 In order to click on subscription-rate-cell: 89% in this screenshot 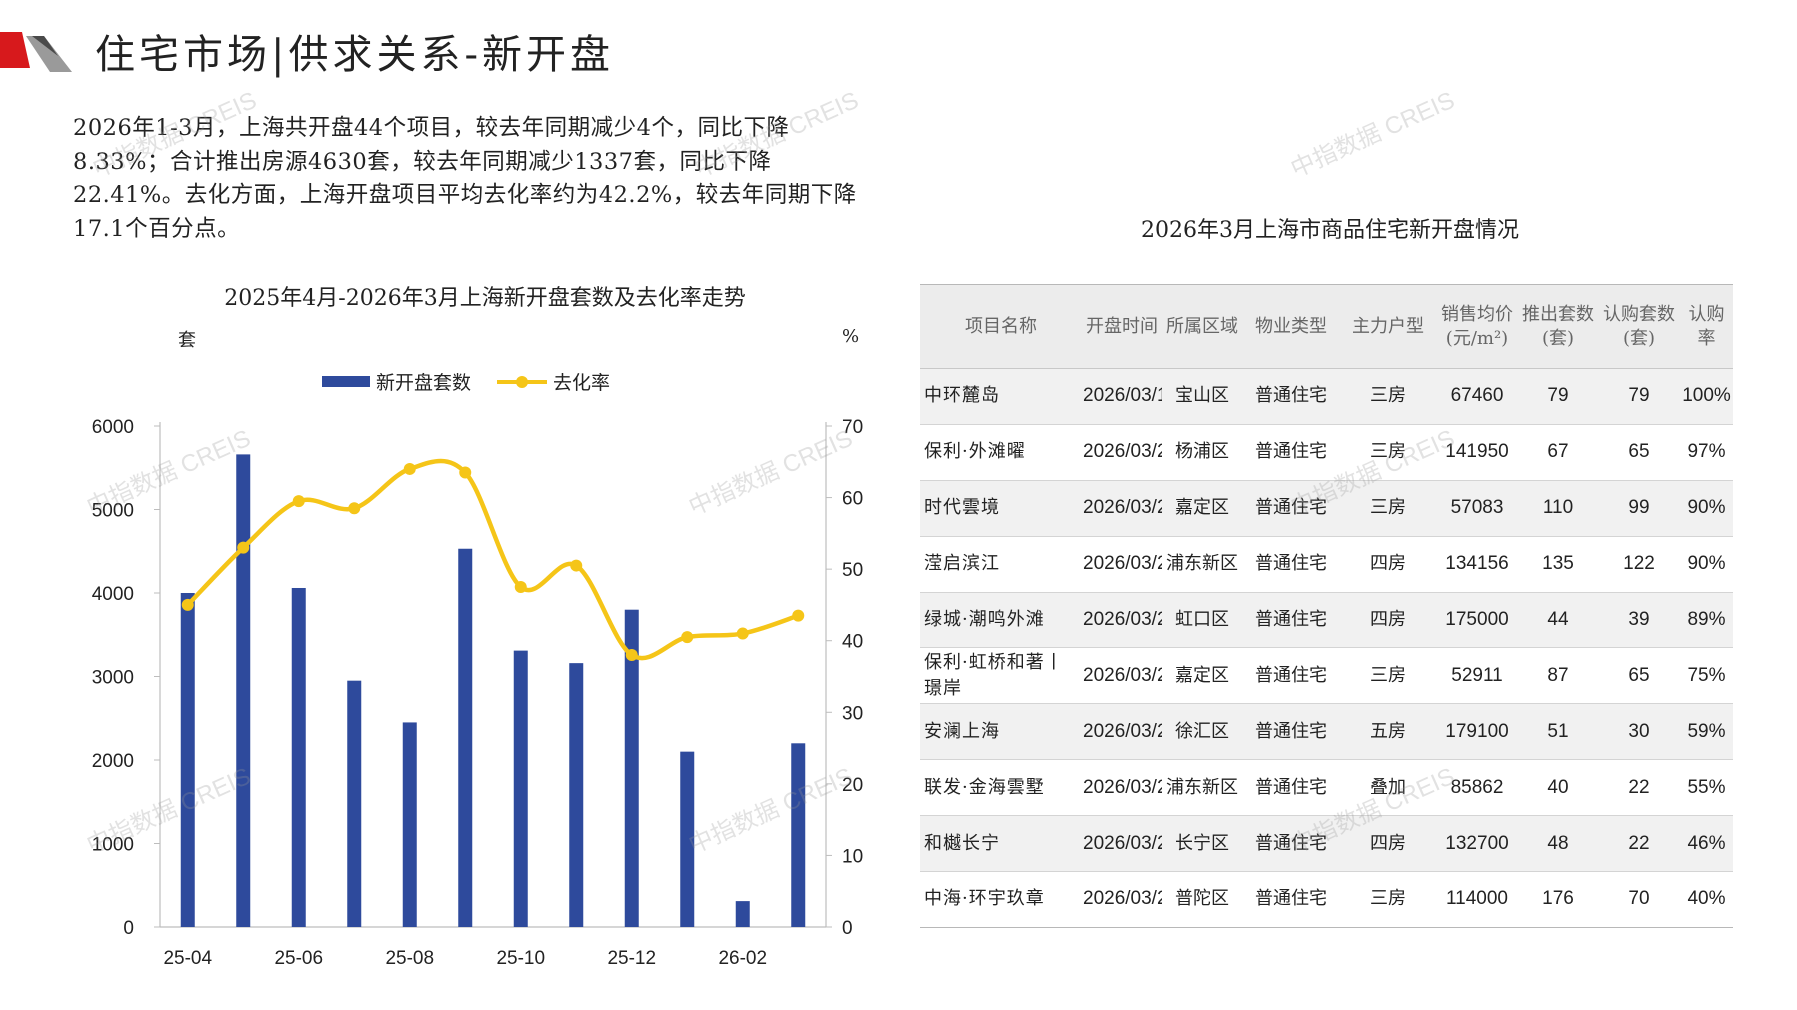, I will do `click(1706, 620)`.